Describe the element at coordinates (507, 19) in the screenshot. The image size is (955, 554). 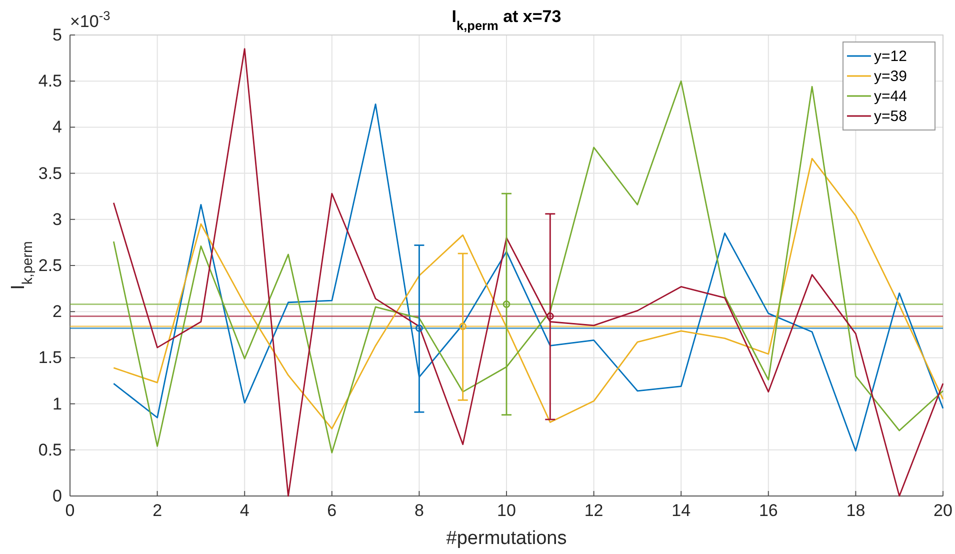
I see `chart-title: I$_{k,perm}$ at x=73` at that location.